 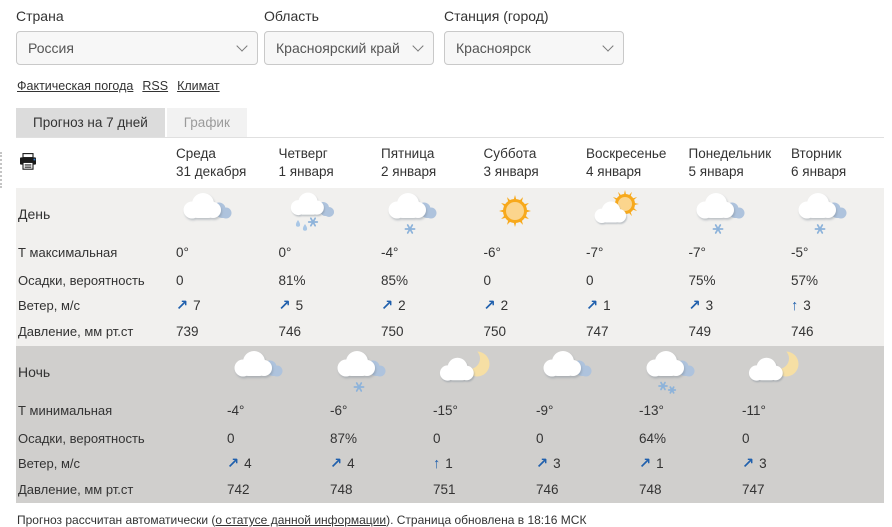 What do you see at coordinates (75, 86) in the screenshot?
I see `actual-weather-link: Фактическая погода` at bounding box center [75, 86].